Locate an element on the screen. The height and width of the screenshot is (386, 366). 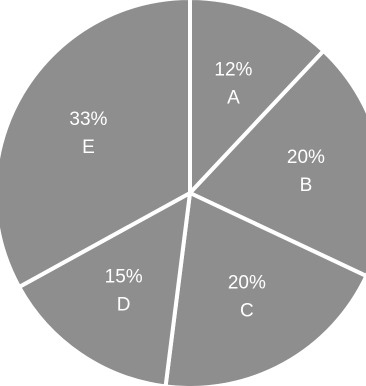
slice-category-label: E is located at coordinates (88, 147).